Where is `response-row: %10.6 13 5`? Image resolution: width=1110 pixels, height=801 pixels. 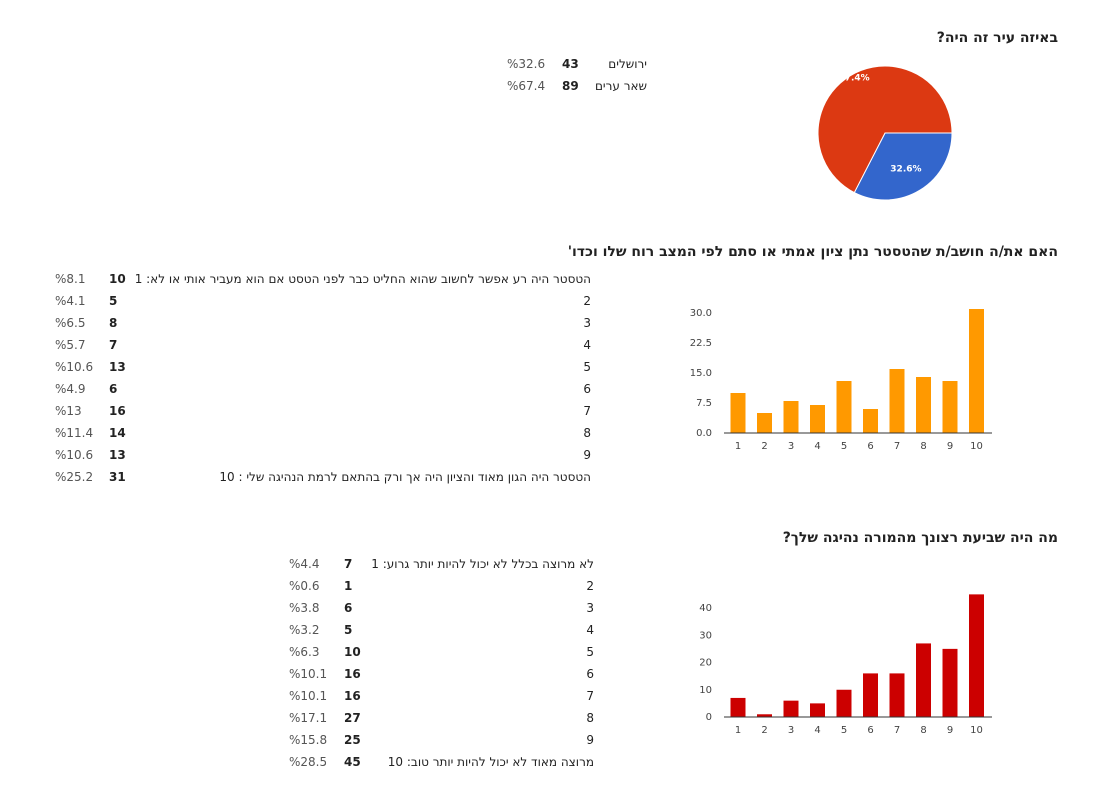 response-row: %10.6 13 5 is located at coordinates (327, 367).